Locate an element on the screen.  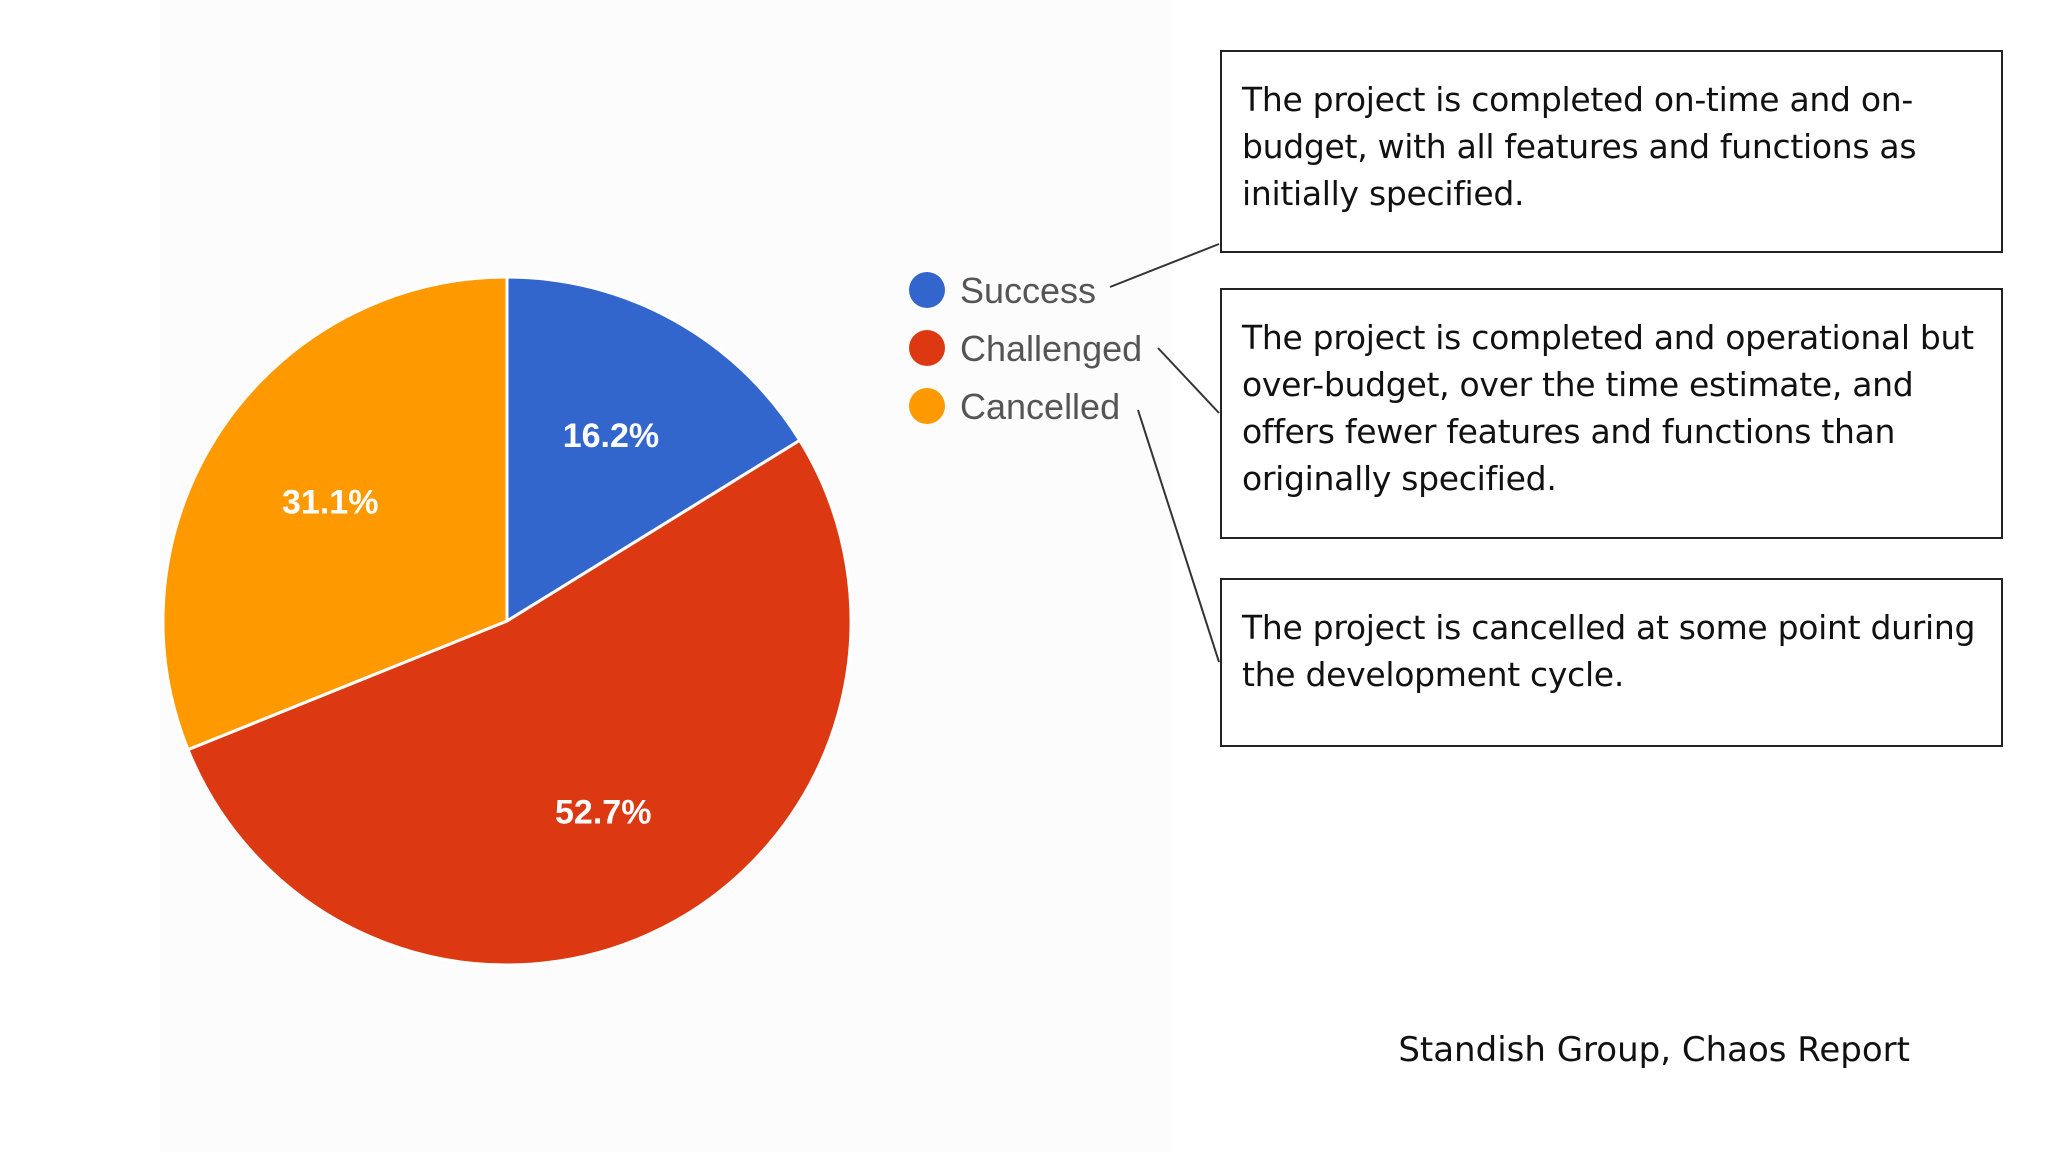
connector-line-success is located at coordinates (1164, 265).